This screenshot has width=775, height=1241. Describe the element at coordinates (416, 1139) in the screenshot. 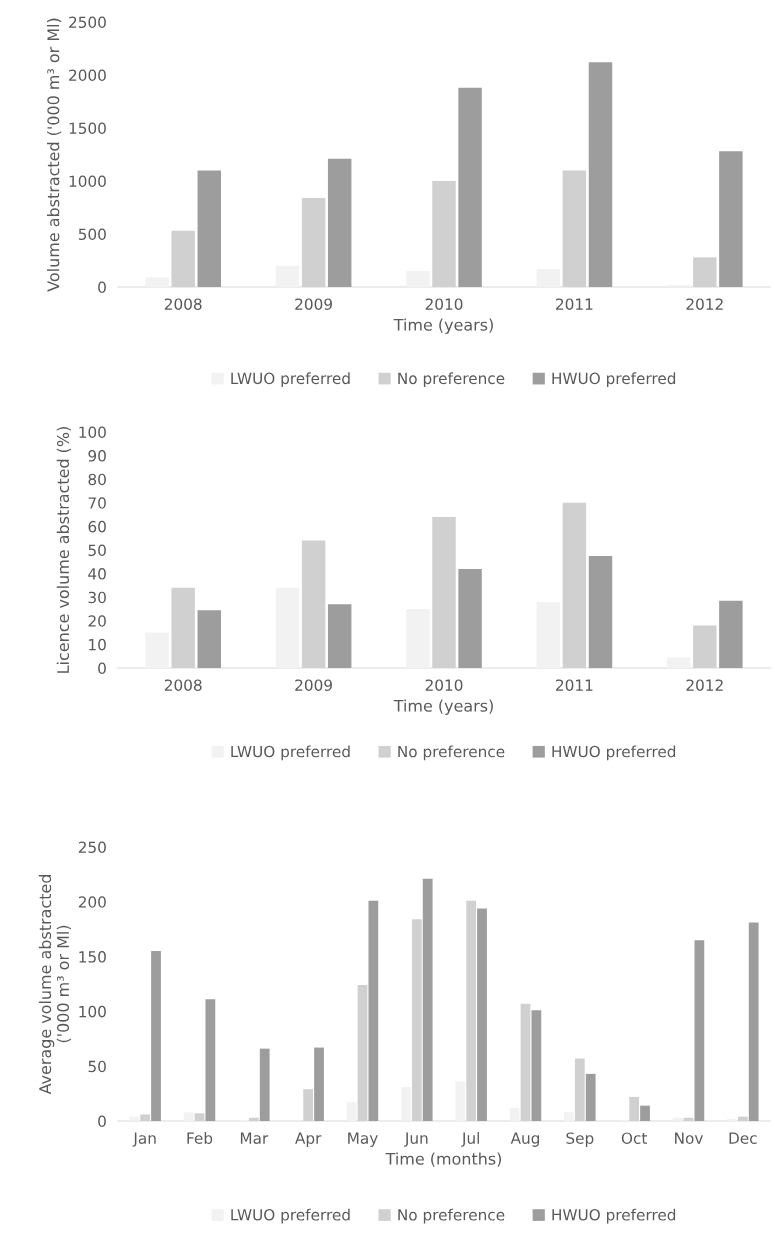

I see `x-tick-label: Jun` at that location.